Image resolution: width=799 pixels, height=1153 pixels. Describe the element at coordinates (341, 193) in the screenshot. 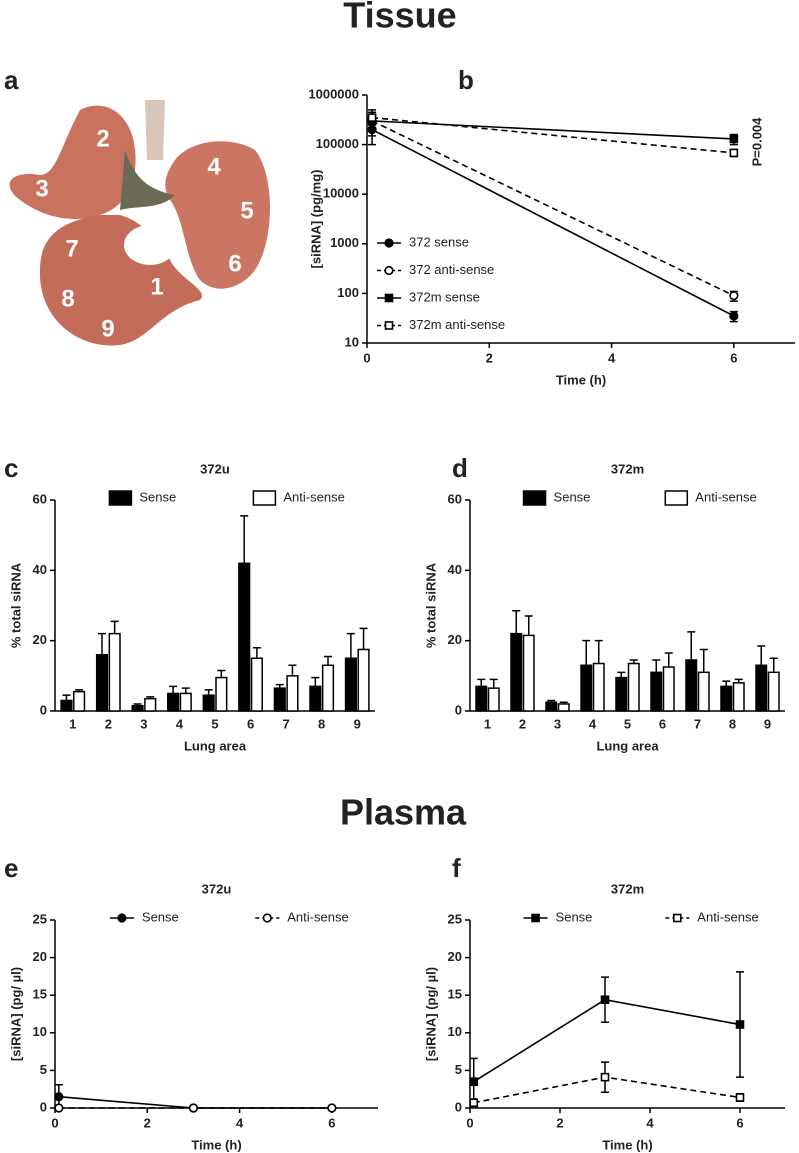

I see `y-tick-label: 10000` at that location.